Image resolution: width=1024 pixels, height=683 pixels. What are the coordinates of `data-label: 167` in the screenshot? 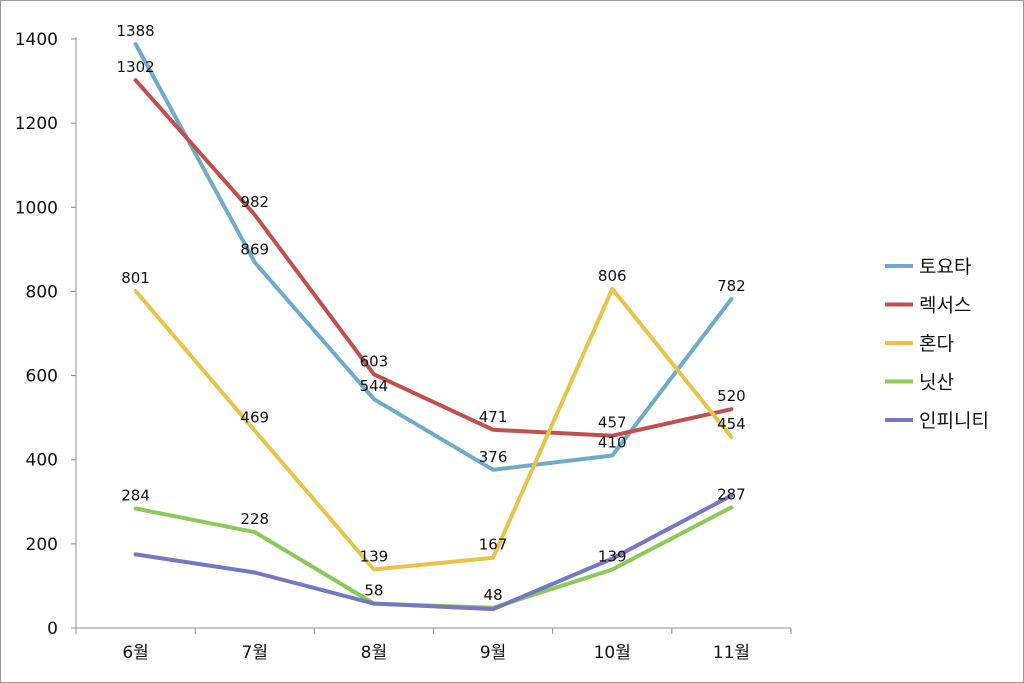 It's located at (493, 545).